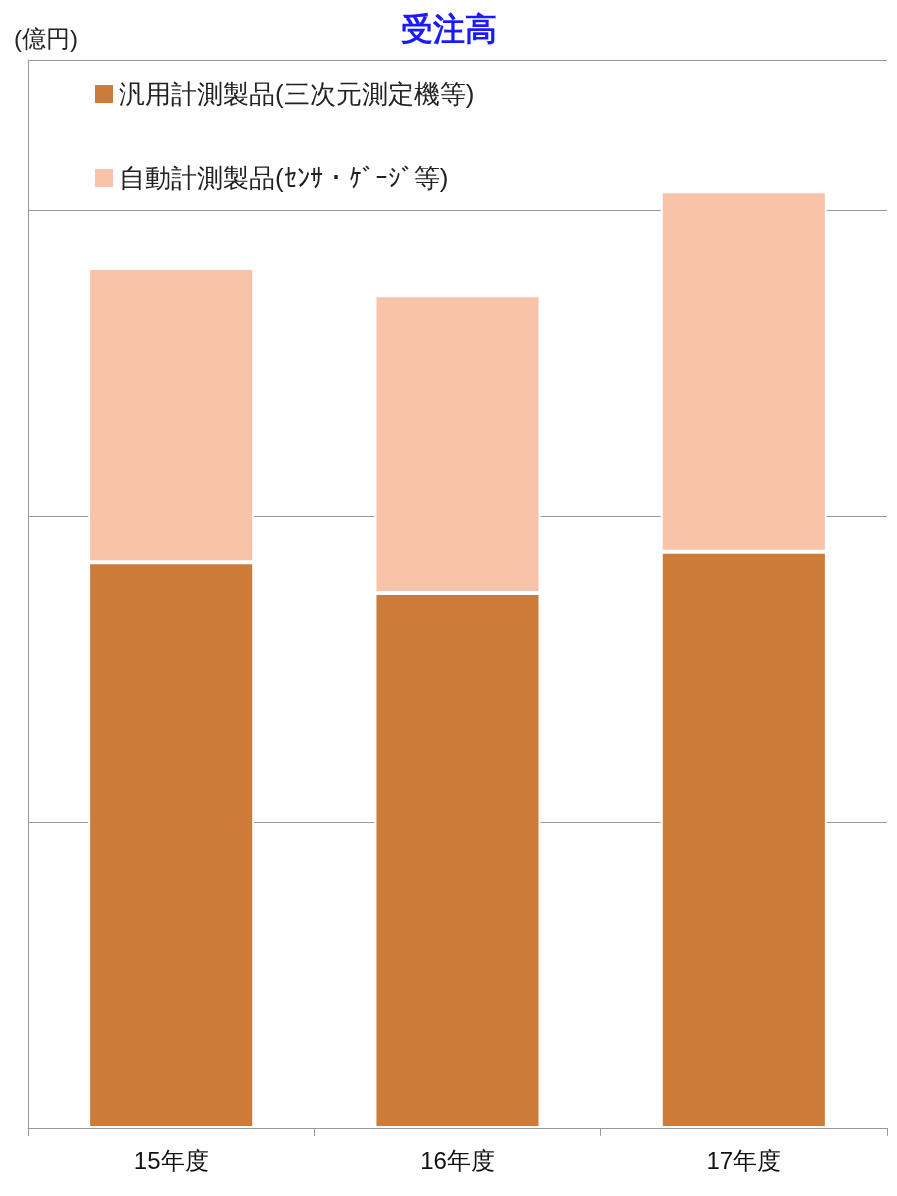 This screenshot has width=897, height=1196. What do you see at coordinates (284, 178) in the screenshot?
I see `legend-label: 自動計測製品(ｾﾝｻ・ｹﾞｰｼﾞ等)` at bounding box center [284, 178].